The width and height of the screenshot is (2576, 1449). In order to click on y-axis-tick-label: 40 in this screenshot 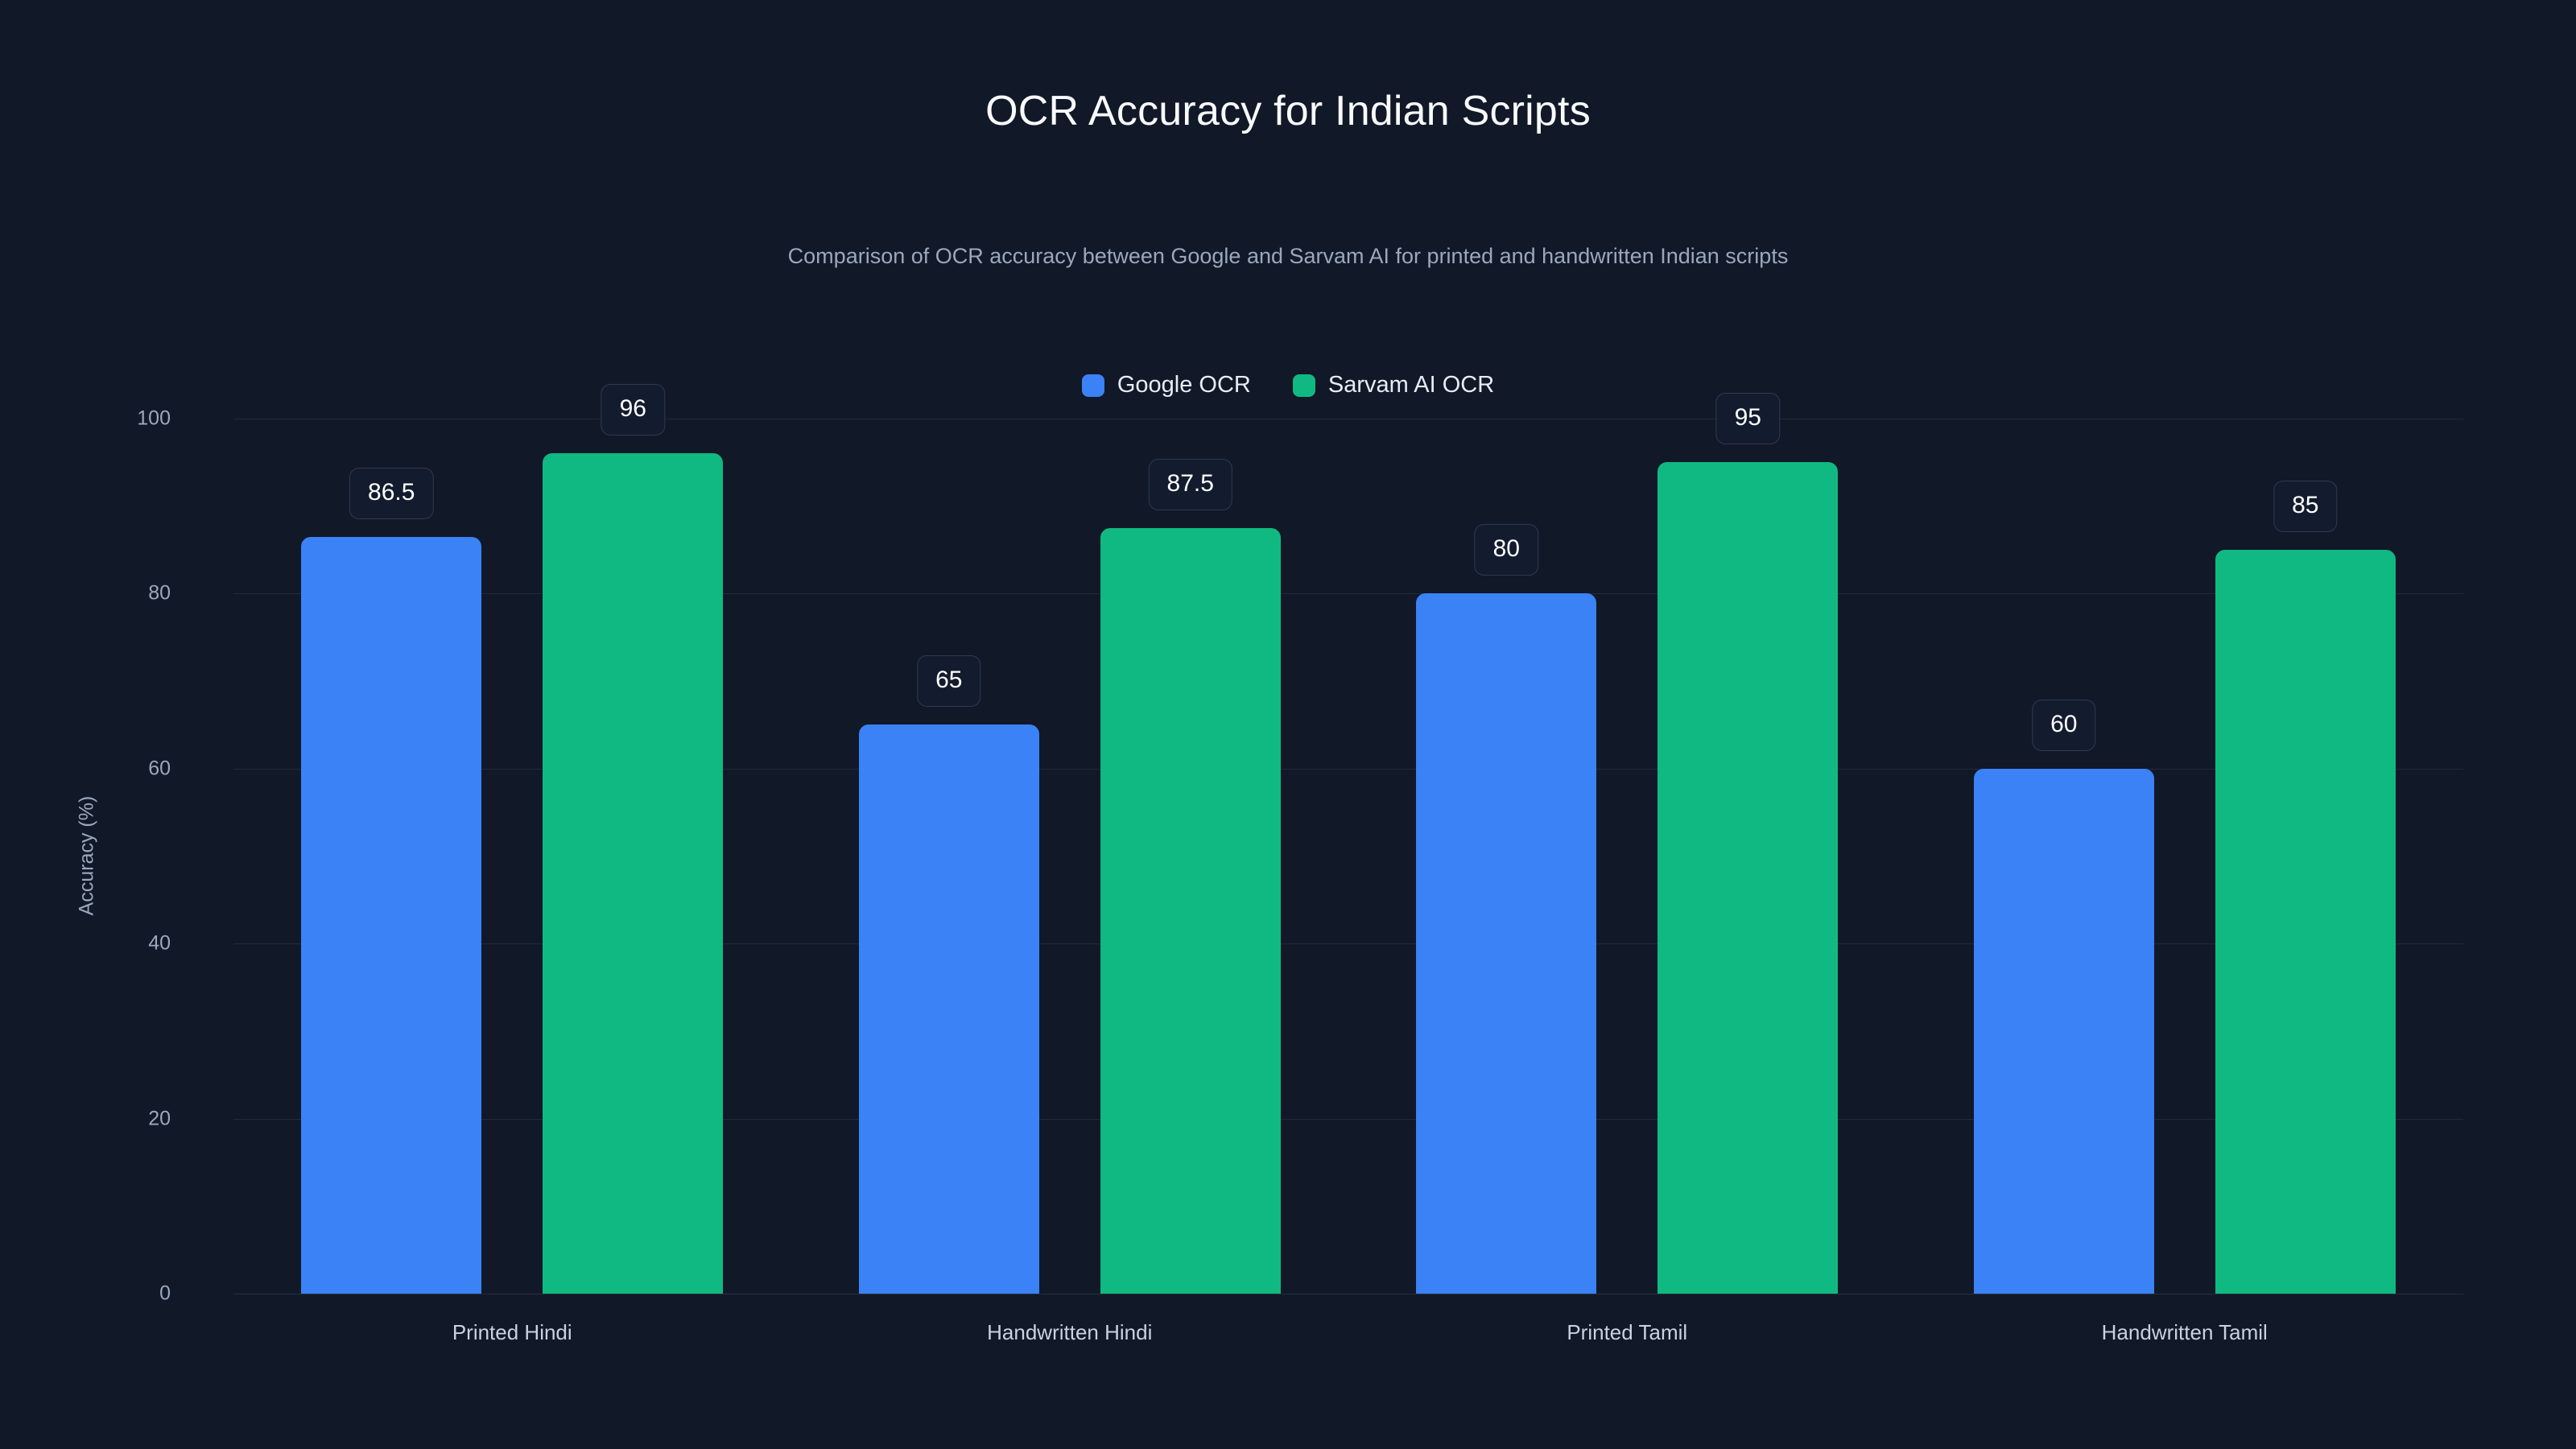, I will do `click(159, 943)`.